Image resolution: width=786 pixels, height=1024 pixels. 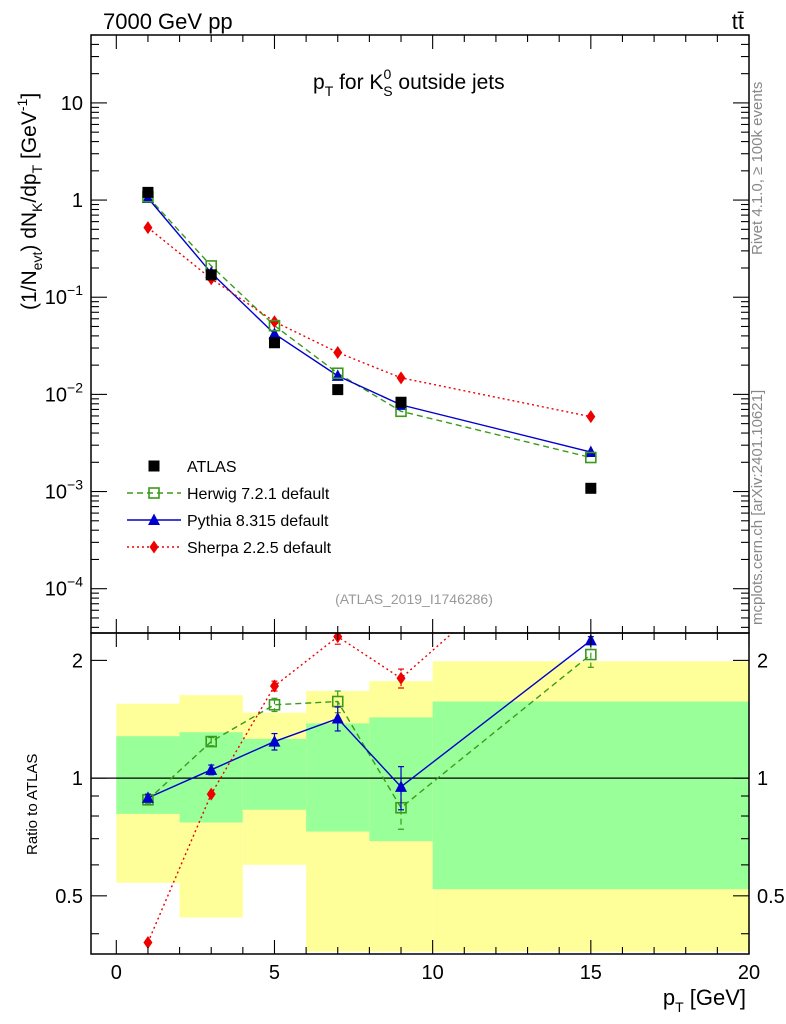 What do you see at coordinates (69, 897) in the screenshot?
I see `ratio-y-tick-label: 0.5` at bounding box center [69, 897].